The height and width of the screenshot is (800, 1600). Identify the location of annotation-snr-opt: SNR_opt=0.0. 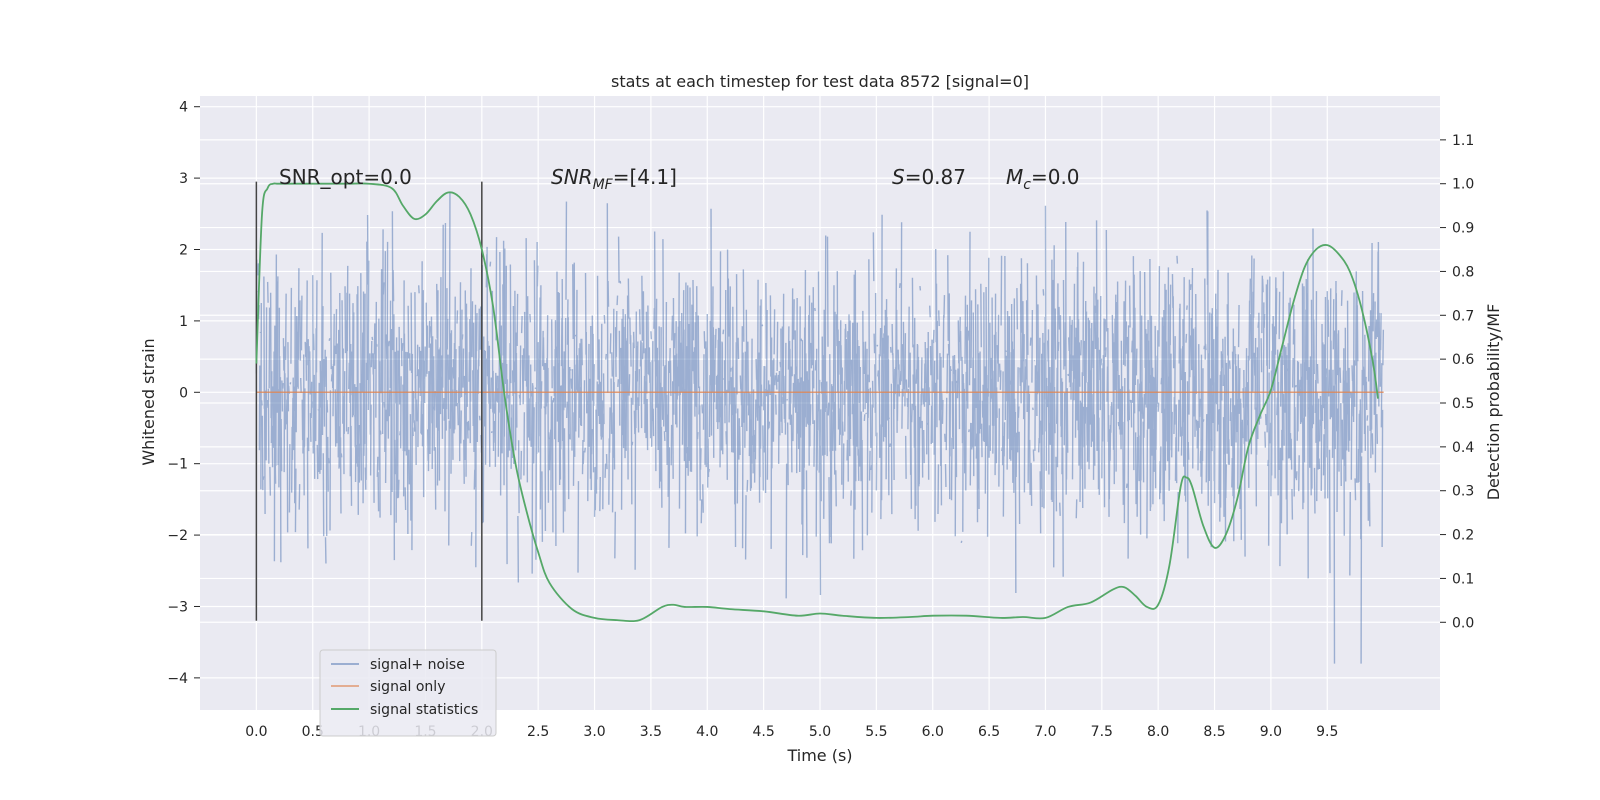
(345, 177).